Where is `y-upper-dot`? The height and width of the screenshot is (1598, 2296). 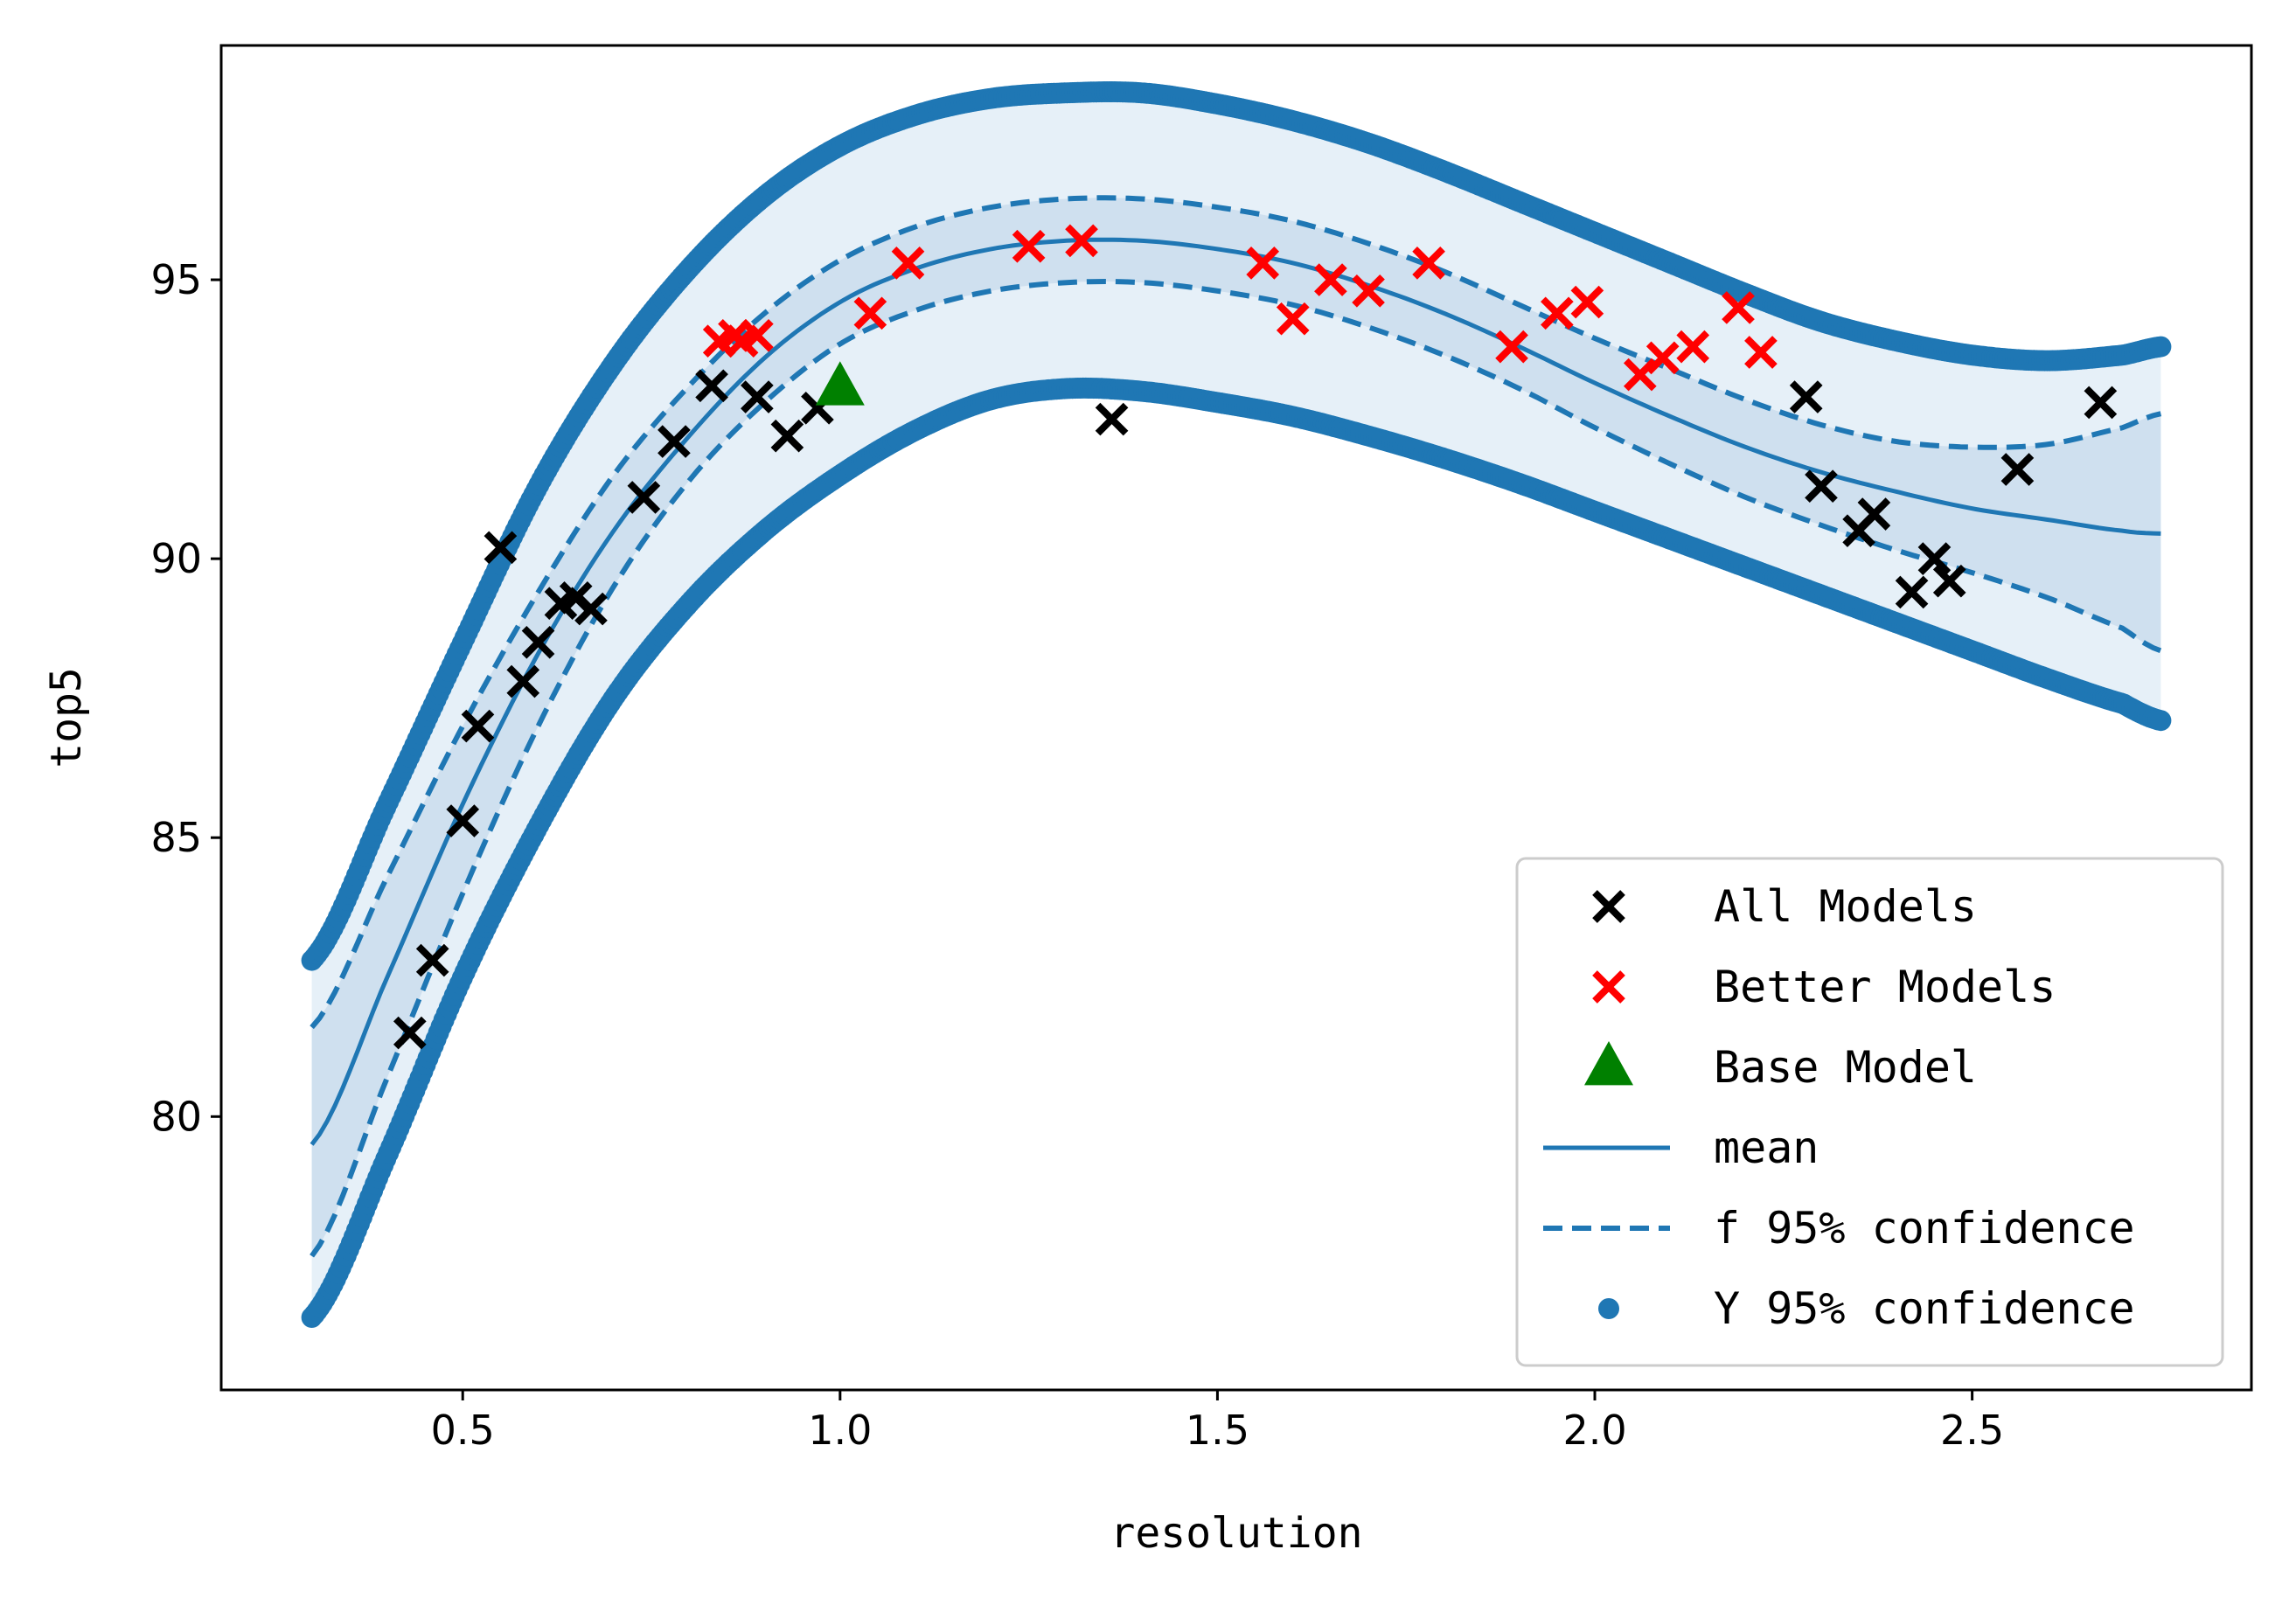 y-upper-dot is located at coordinates (2161, 347).